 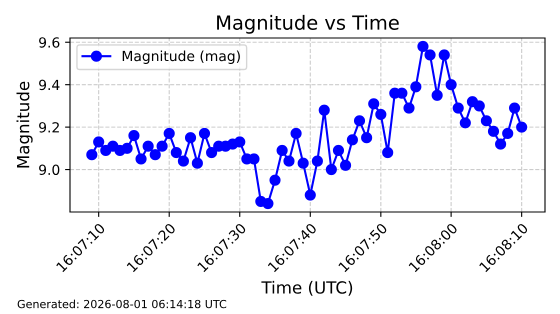 What do you see at coordinates (49, 170) in the screenshot?
I see `y-tick-label: 9.0` at bounding box center [49, 170].